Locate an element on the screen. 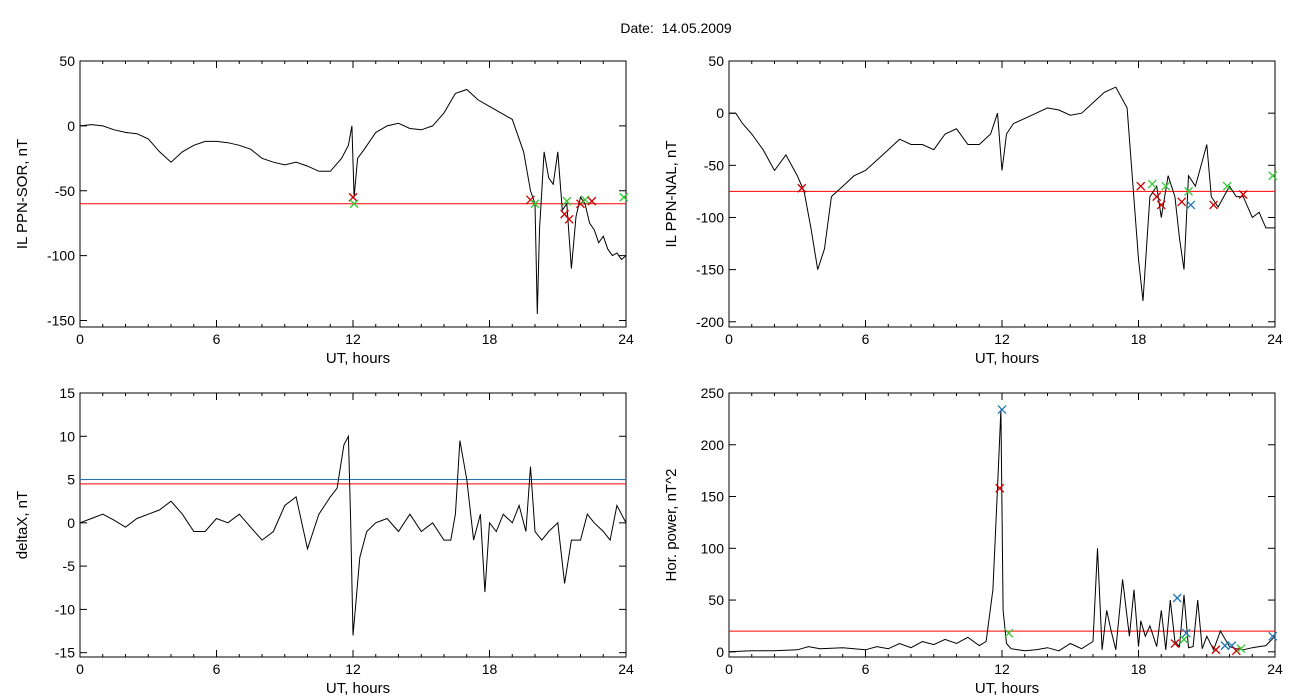  y-tick-label: -10 is located at coordinates (65, 609).